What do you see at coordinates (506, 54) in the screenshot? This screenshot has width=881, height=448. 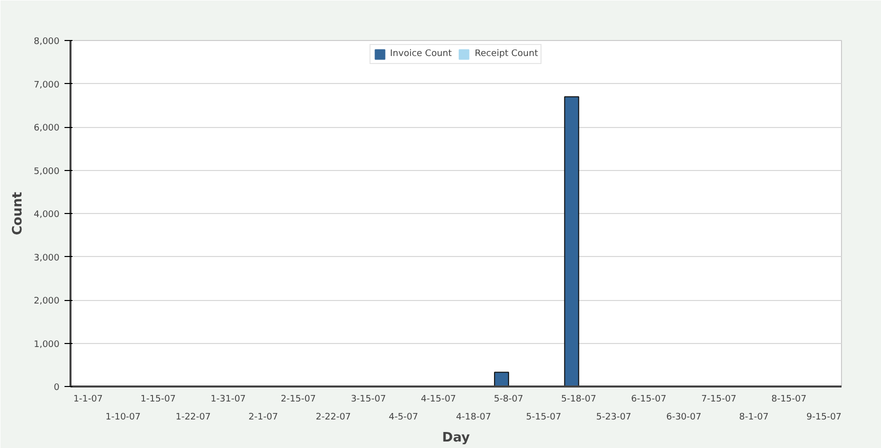 I see `legend-label: Receipt Count` at bounding box center [506, 54].